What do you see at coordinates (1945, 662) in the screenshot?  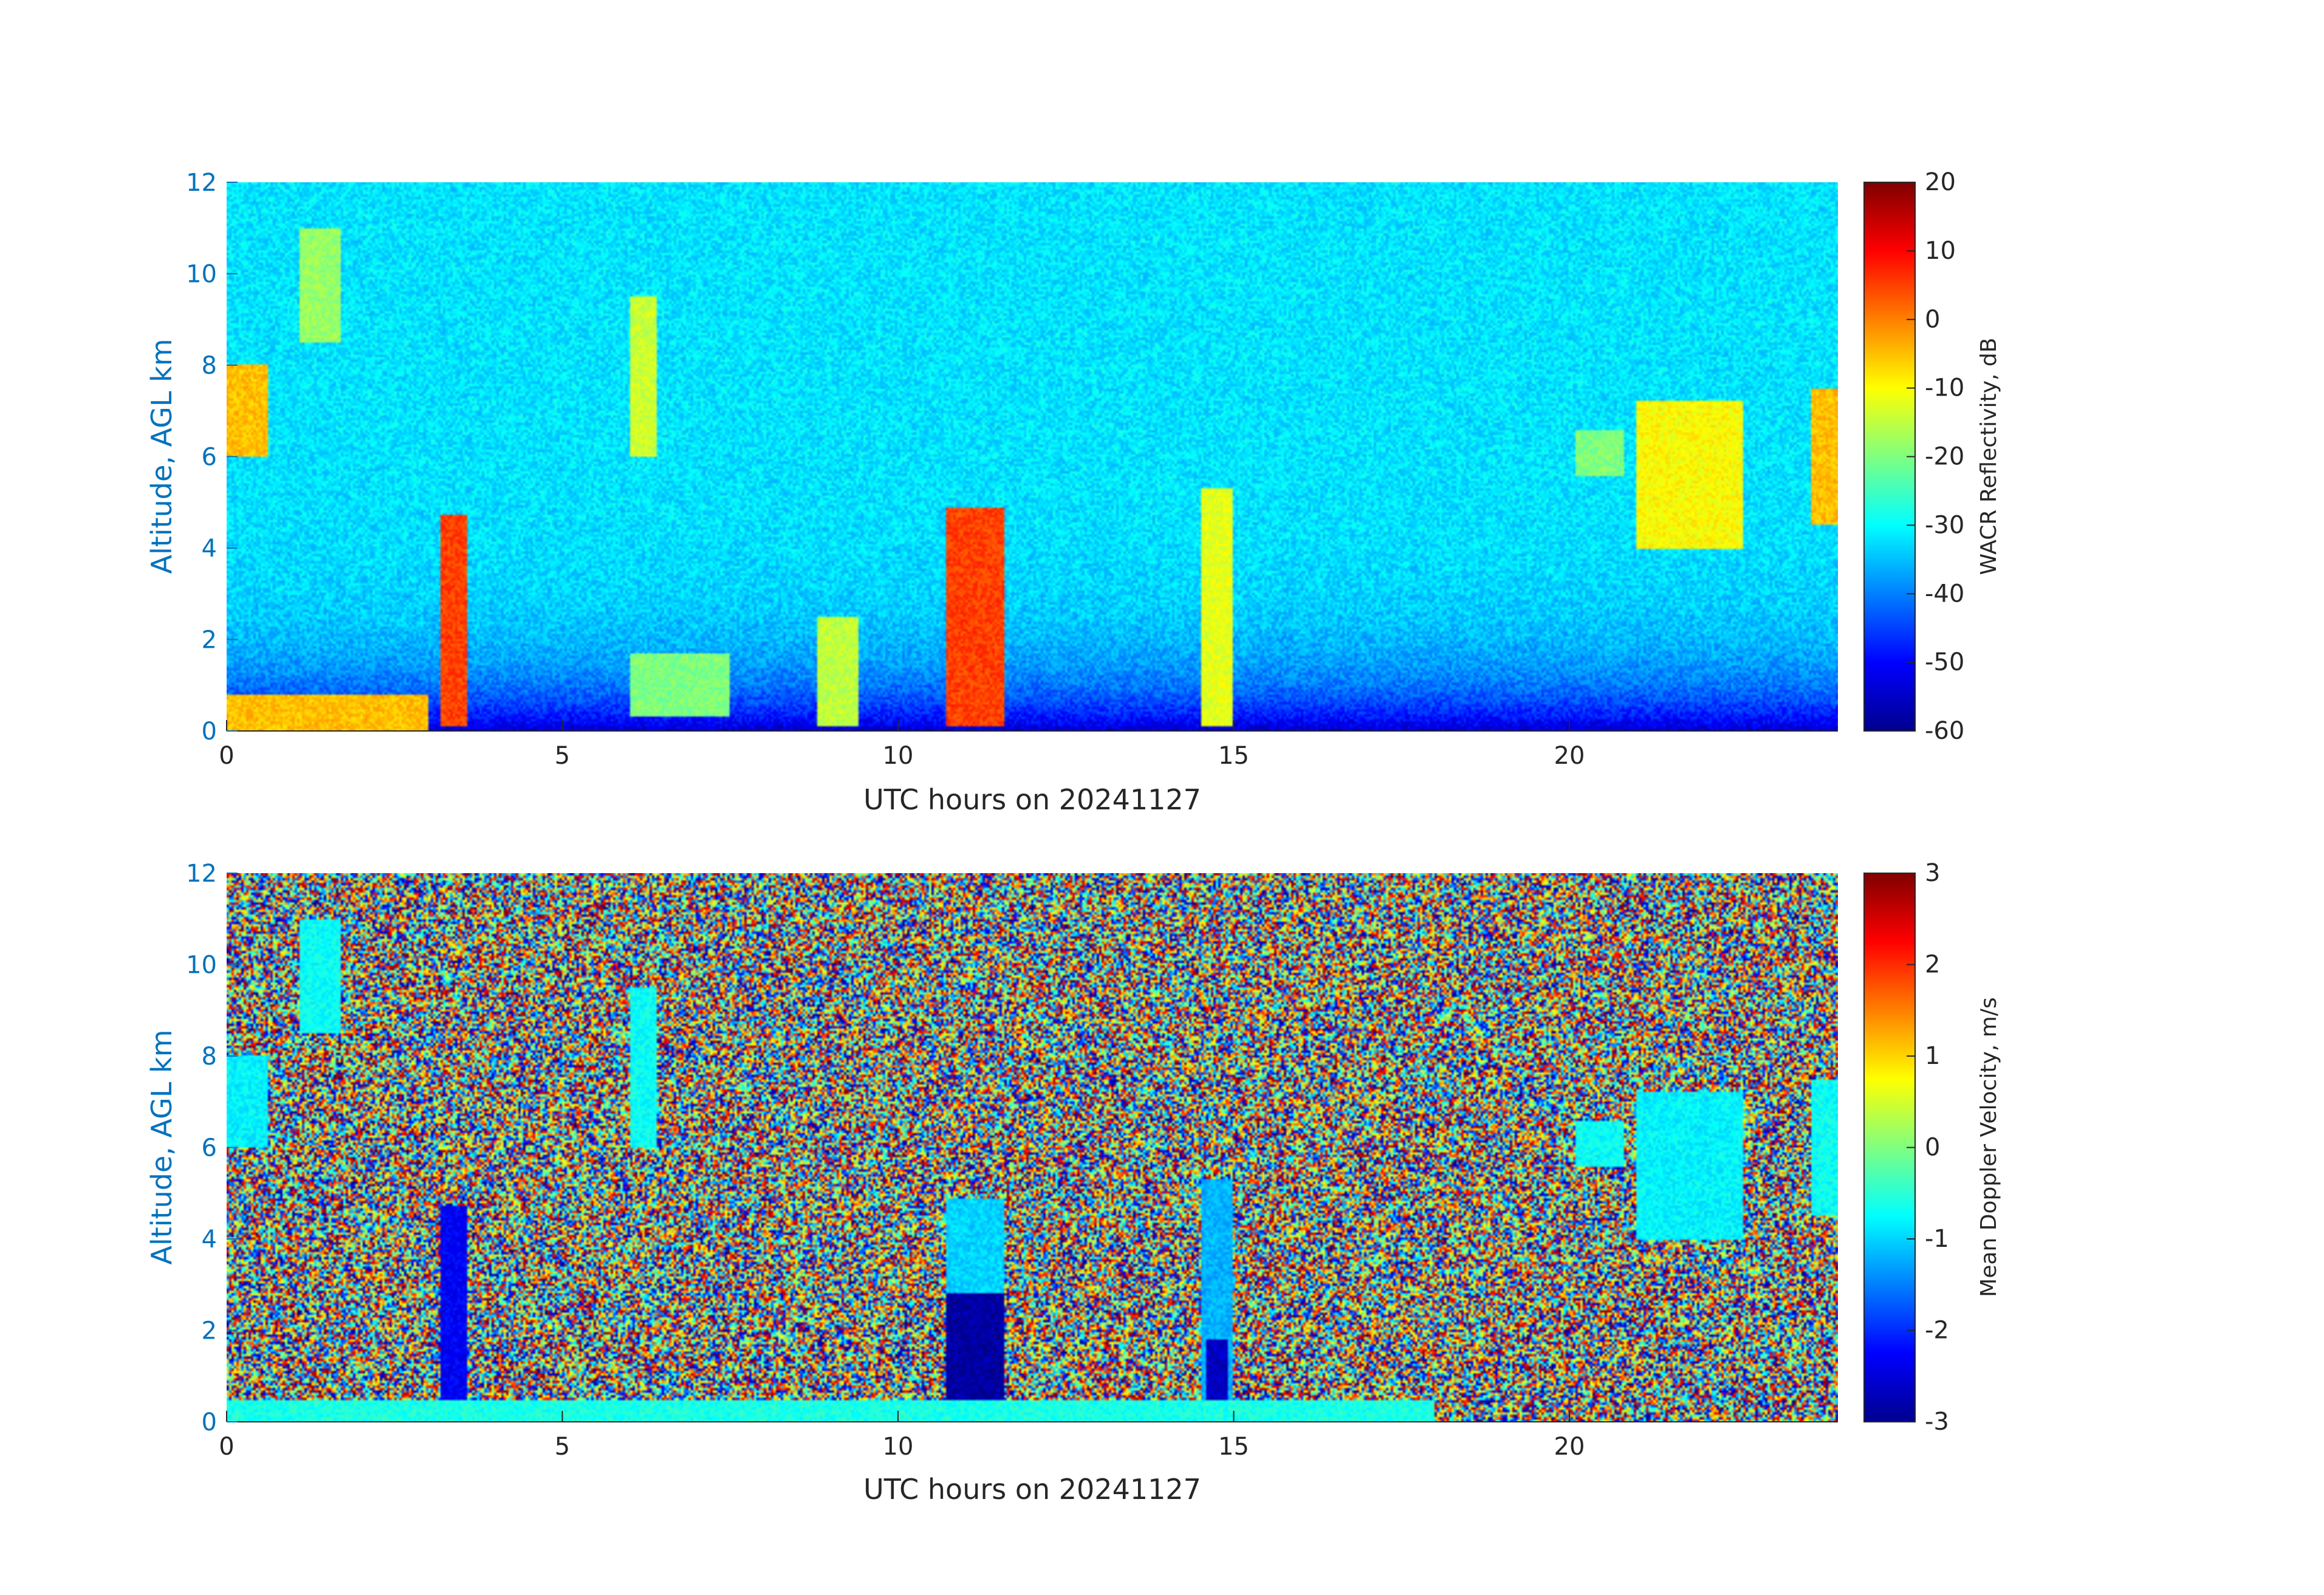 I see `colorbar-tick-label: -50` at bounding box center [1945, 662].